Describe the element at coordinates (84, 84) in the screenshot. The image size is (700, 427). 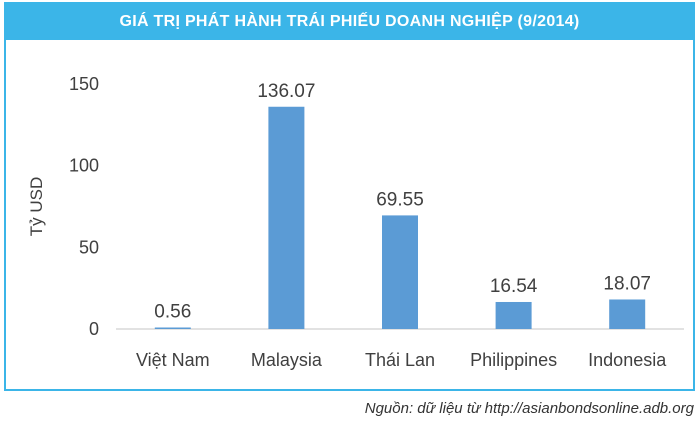
I see `y-tick-label-150: 150` at that location.